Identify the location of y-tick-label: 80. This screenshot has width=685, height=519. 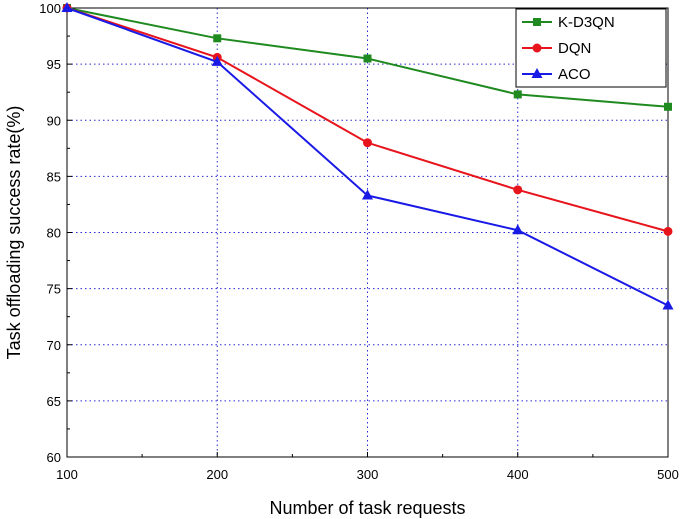
(54, 233).